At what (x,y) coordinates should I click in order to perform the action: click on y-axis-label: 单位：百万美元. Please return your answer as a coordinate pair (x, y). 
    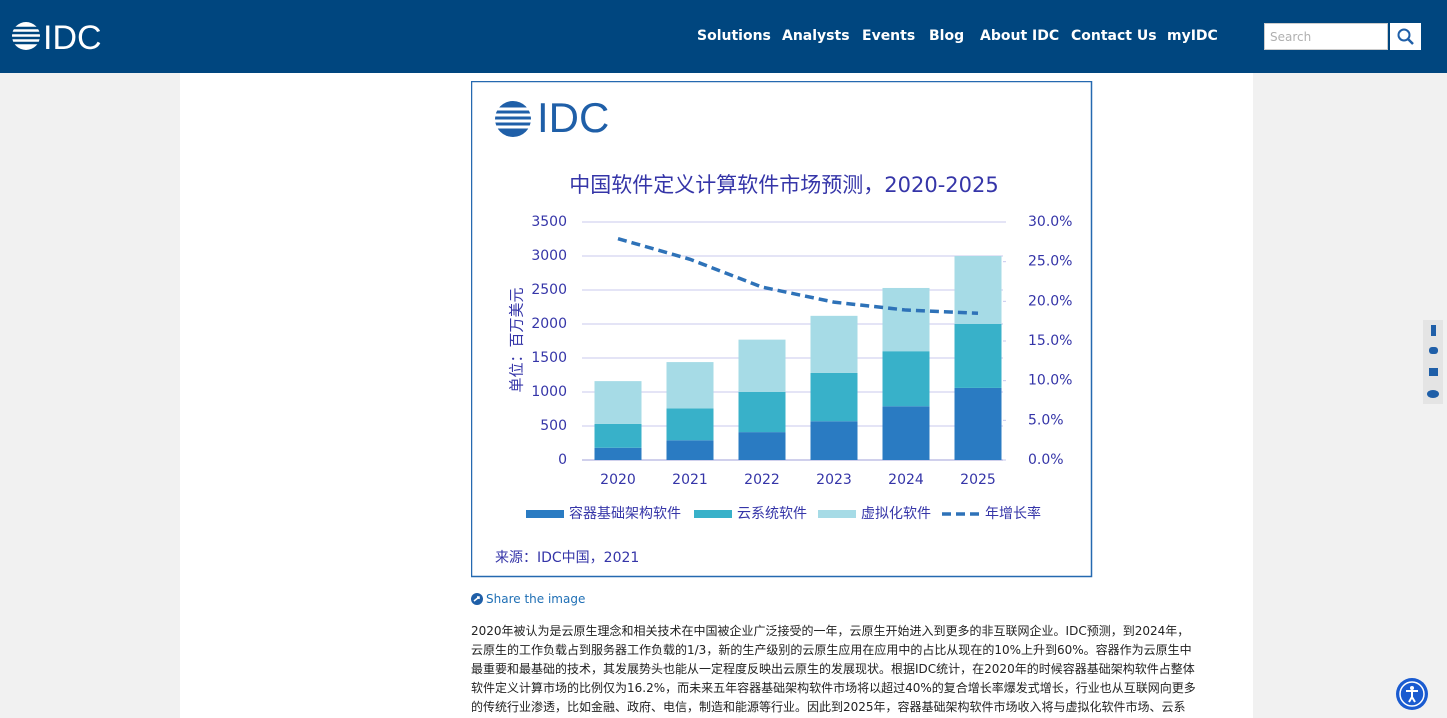
    Looking at the image, I should click on (517, 339).